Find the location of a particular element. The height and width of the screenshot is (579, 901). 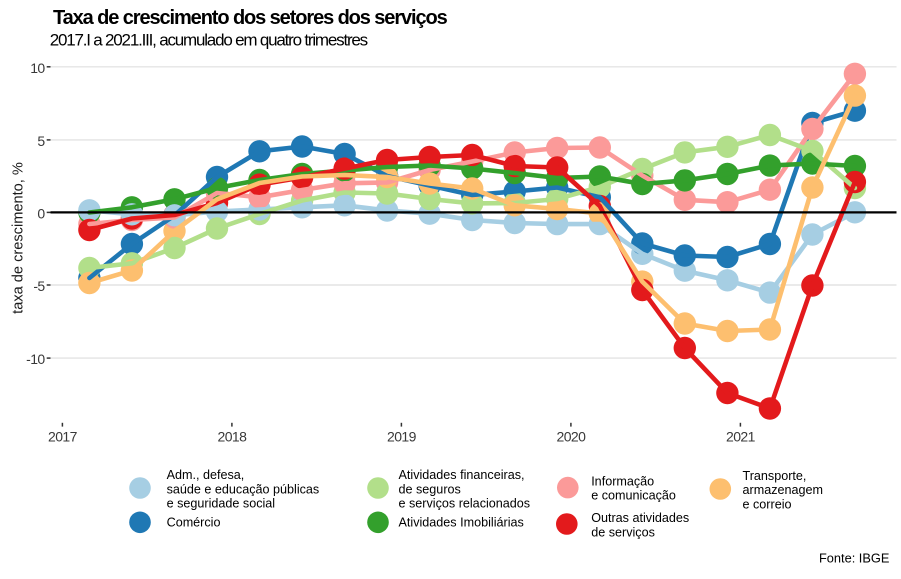

svg-text: Comércio is located at coordinates (194, 523).